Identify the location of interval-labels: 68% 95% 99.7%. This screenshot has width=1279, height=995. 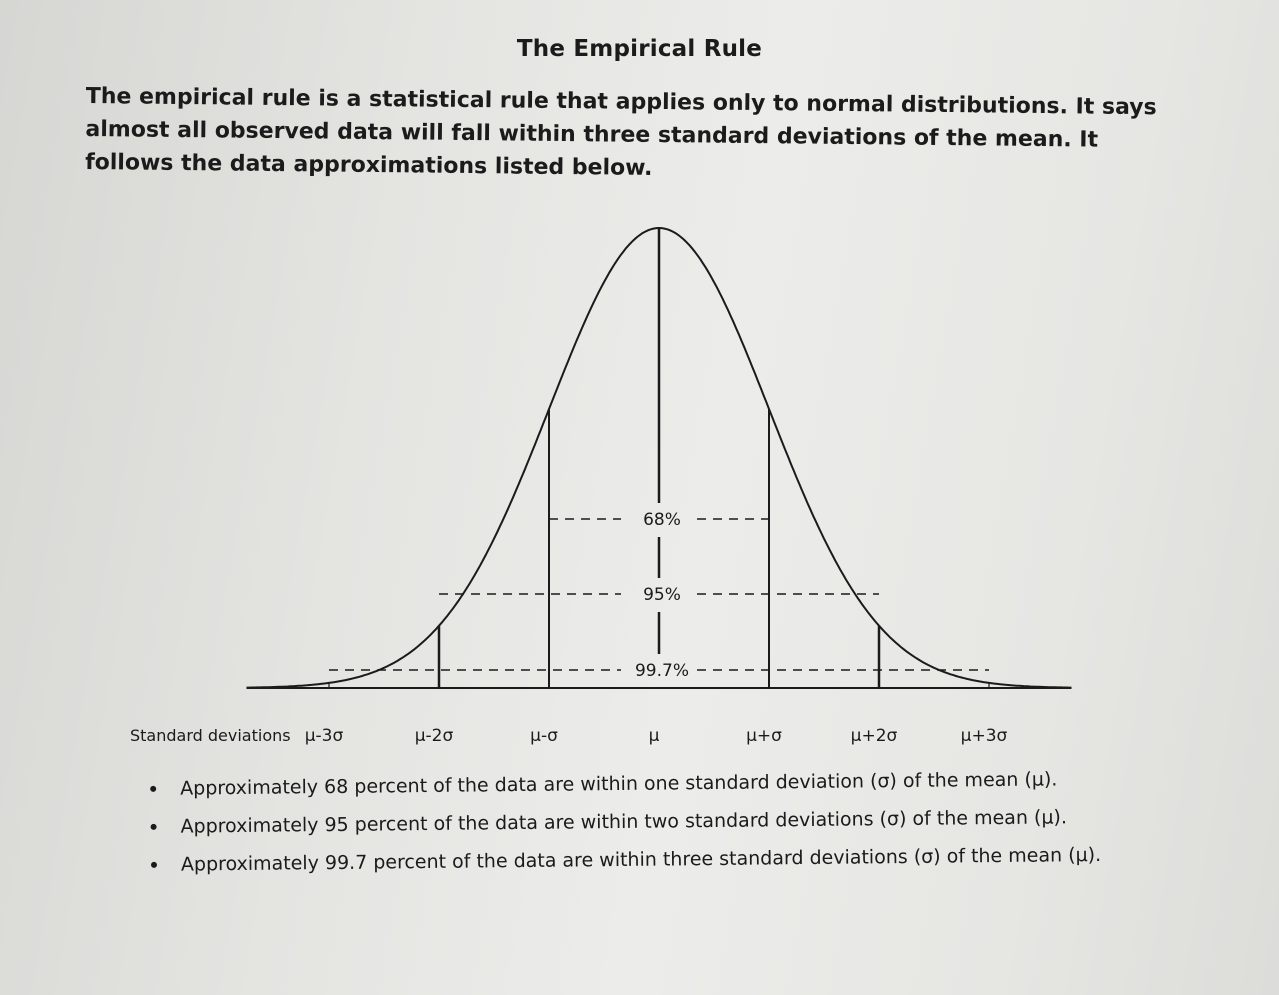
(662, 595).